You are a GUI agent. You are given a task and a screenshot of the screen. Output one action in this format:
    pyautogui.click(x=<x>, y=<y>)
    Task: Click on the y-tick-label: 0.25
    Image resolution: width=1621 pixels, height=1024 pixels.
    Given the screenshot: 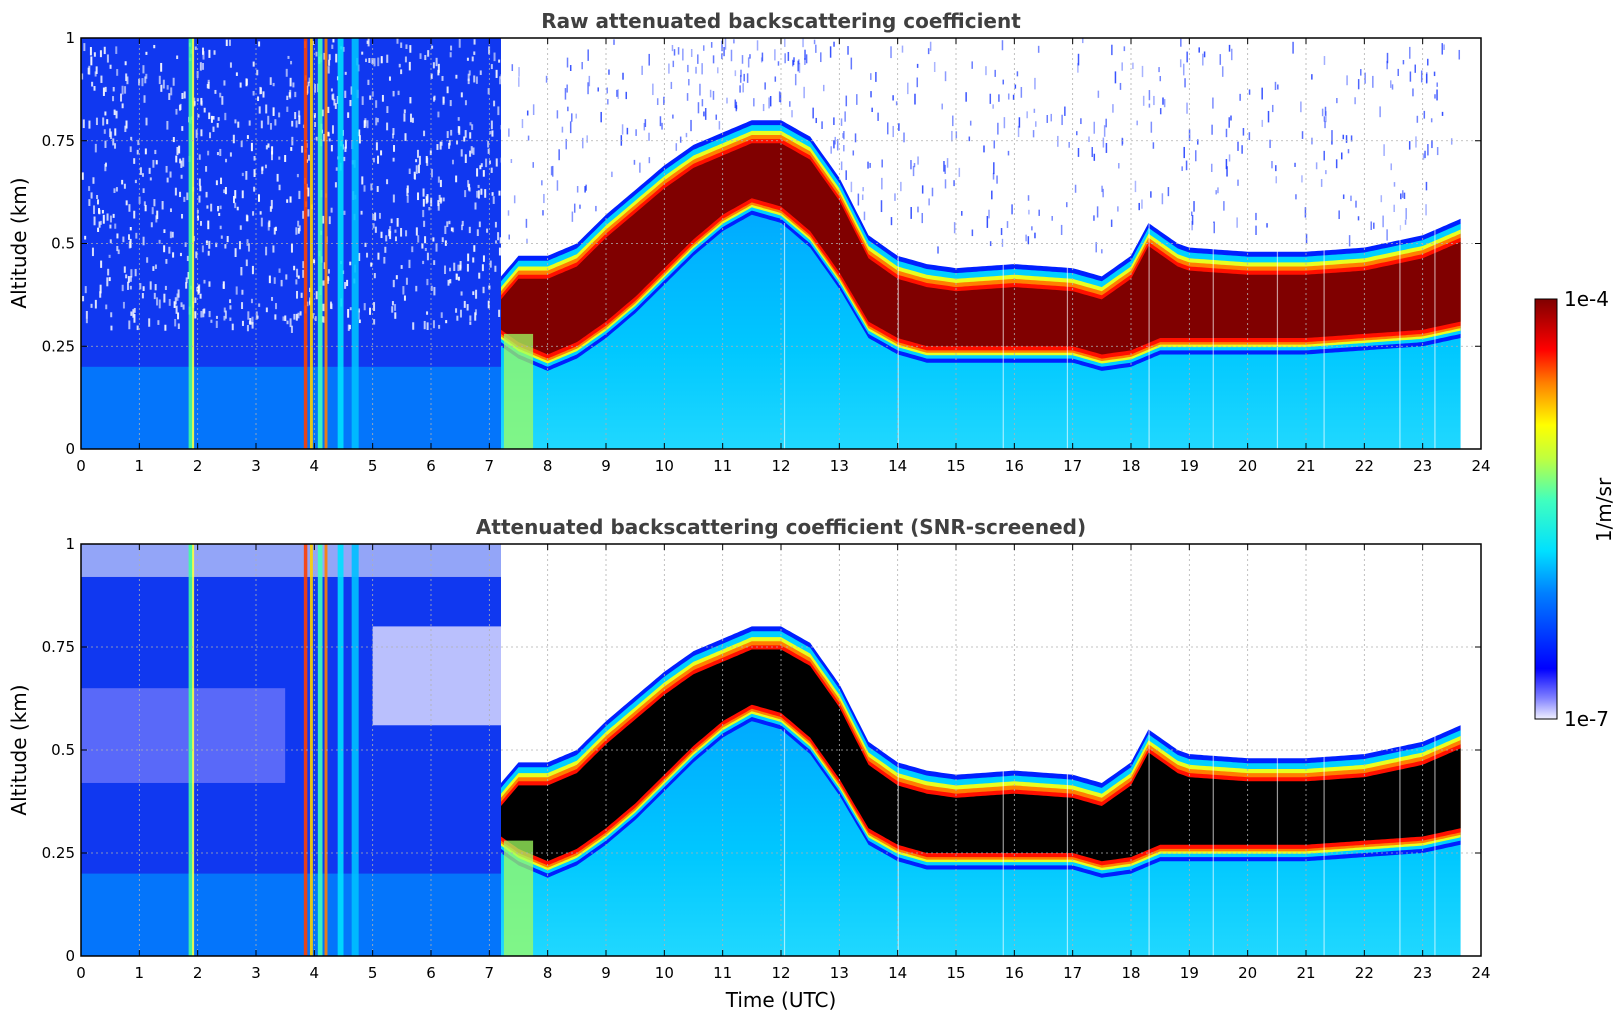 What is the action you would take?
    pyautogui.click(x=58, y=346)
    